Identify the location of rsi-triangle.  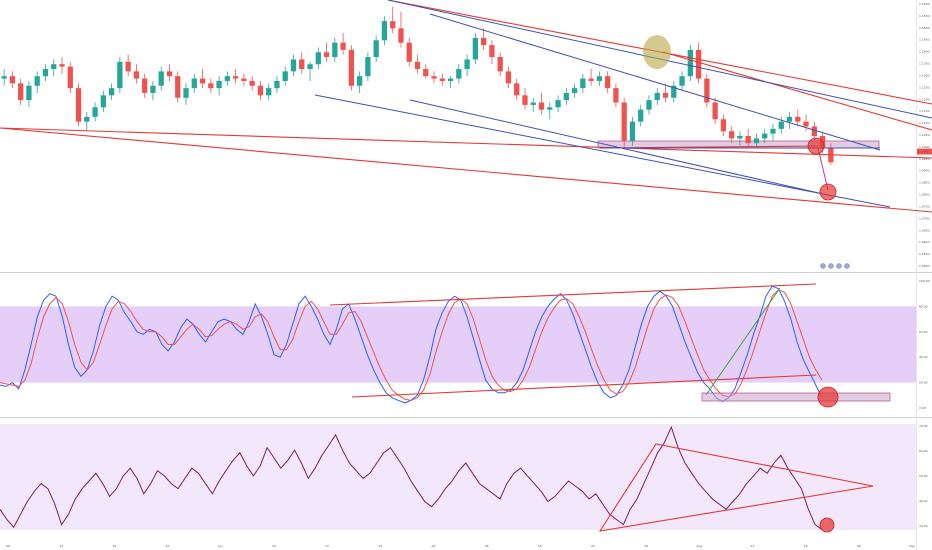
(736, 487).